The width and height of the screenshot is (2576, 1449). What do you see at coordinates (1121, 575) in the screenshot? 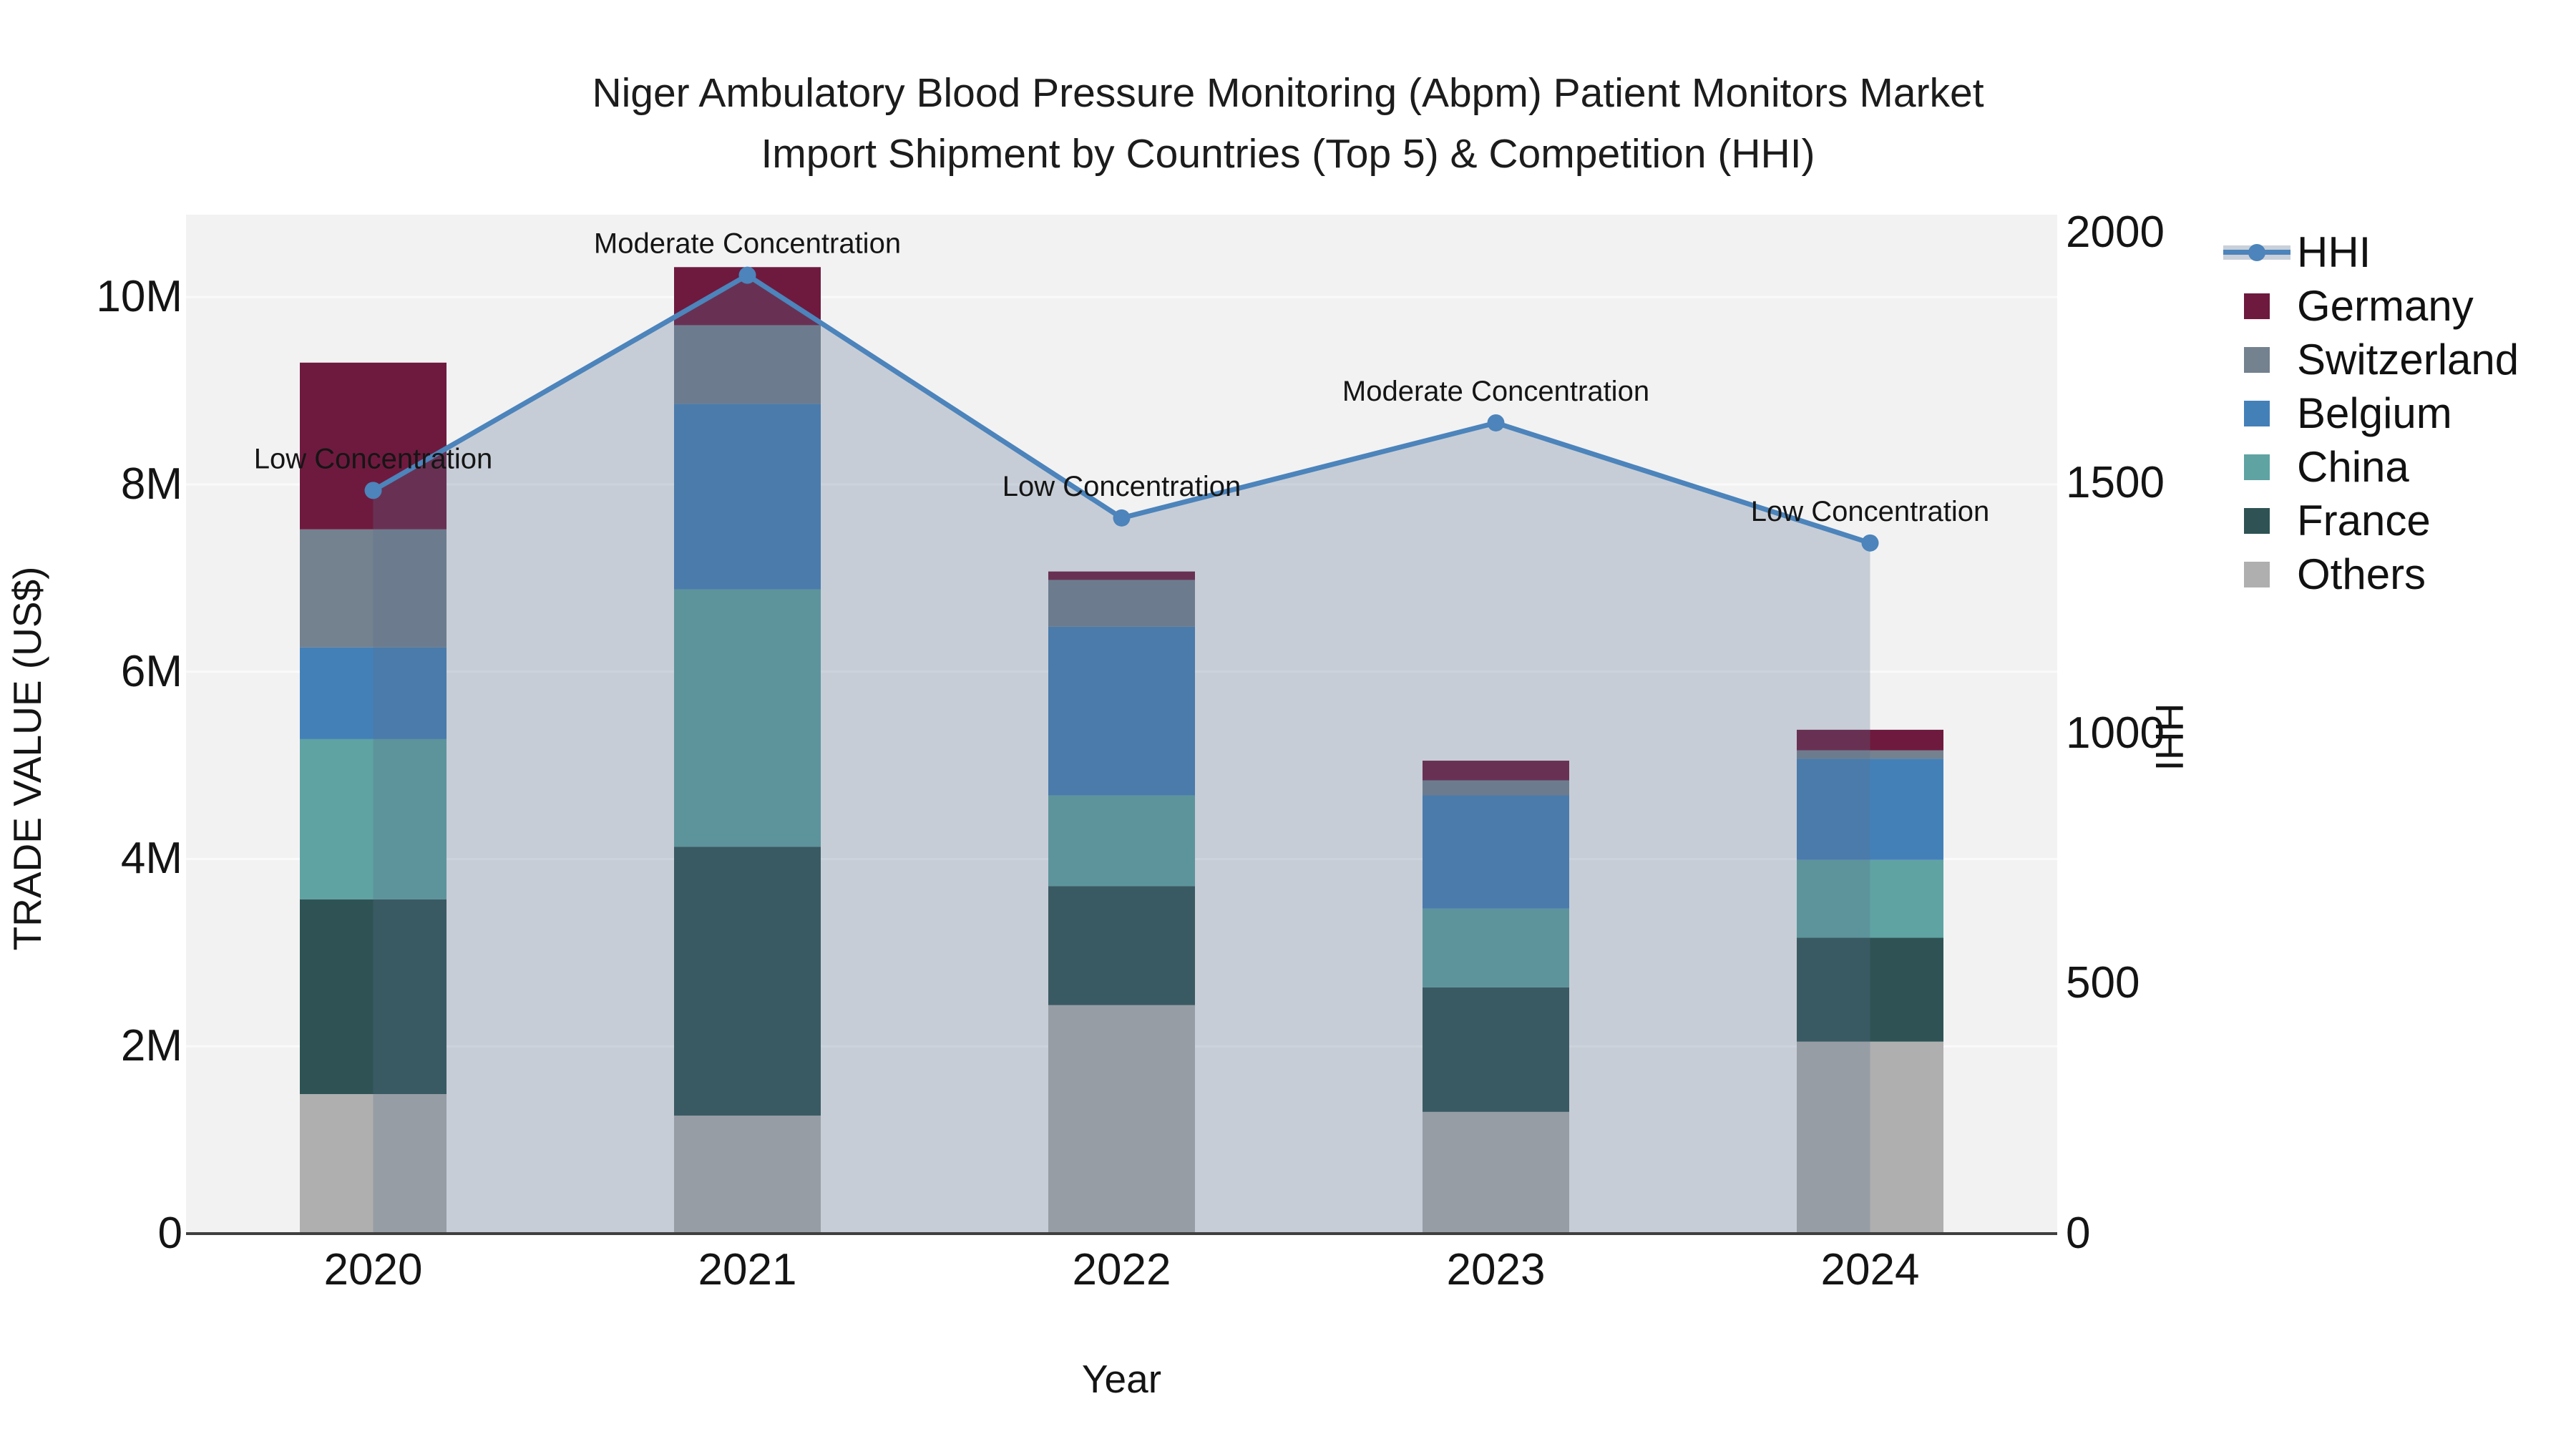
I see `bar-segment-2022-germany` at bounding box center [1121, 575].